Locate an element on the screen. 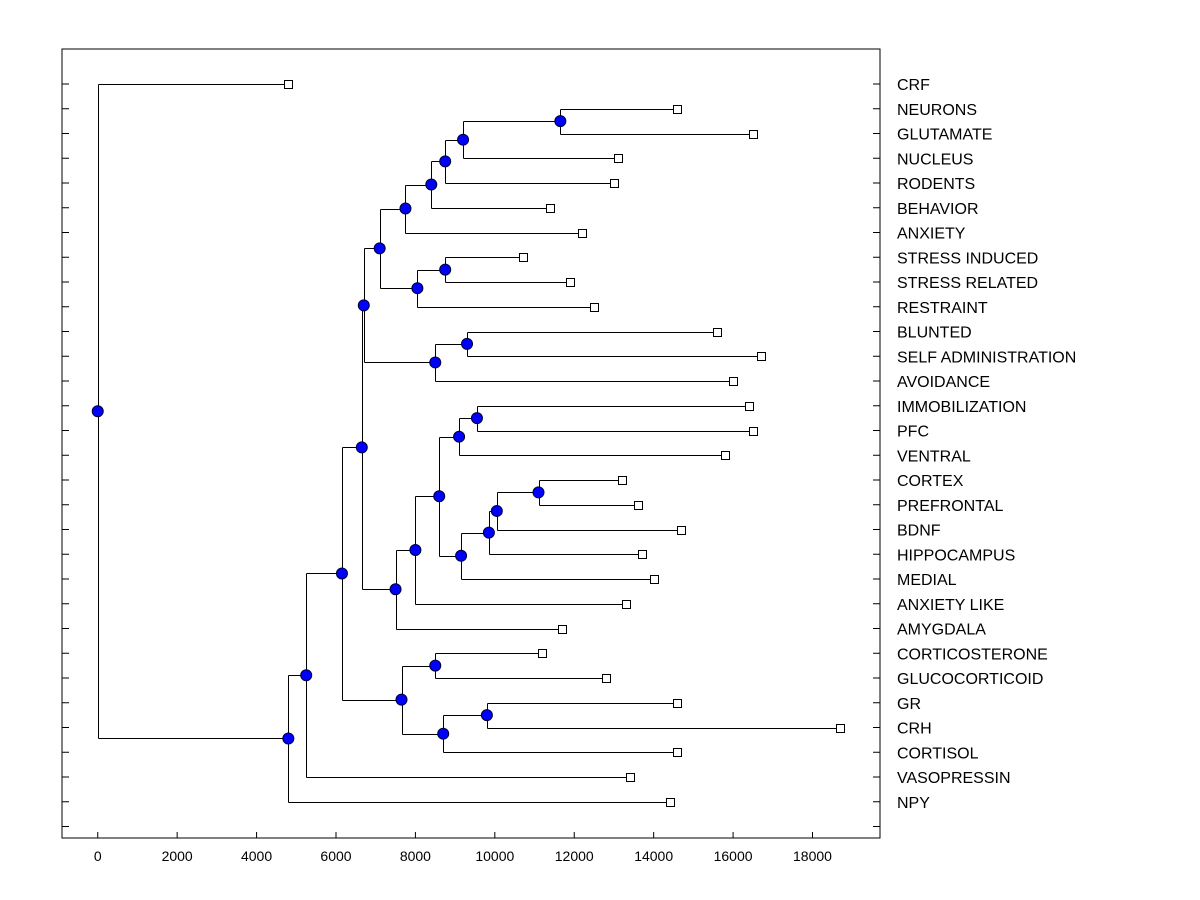  leaf-label: NEURONS is located at coordinates (937, 110).